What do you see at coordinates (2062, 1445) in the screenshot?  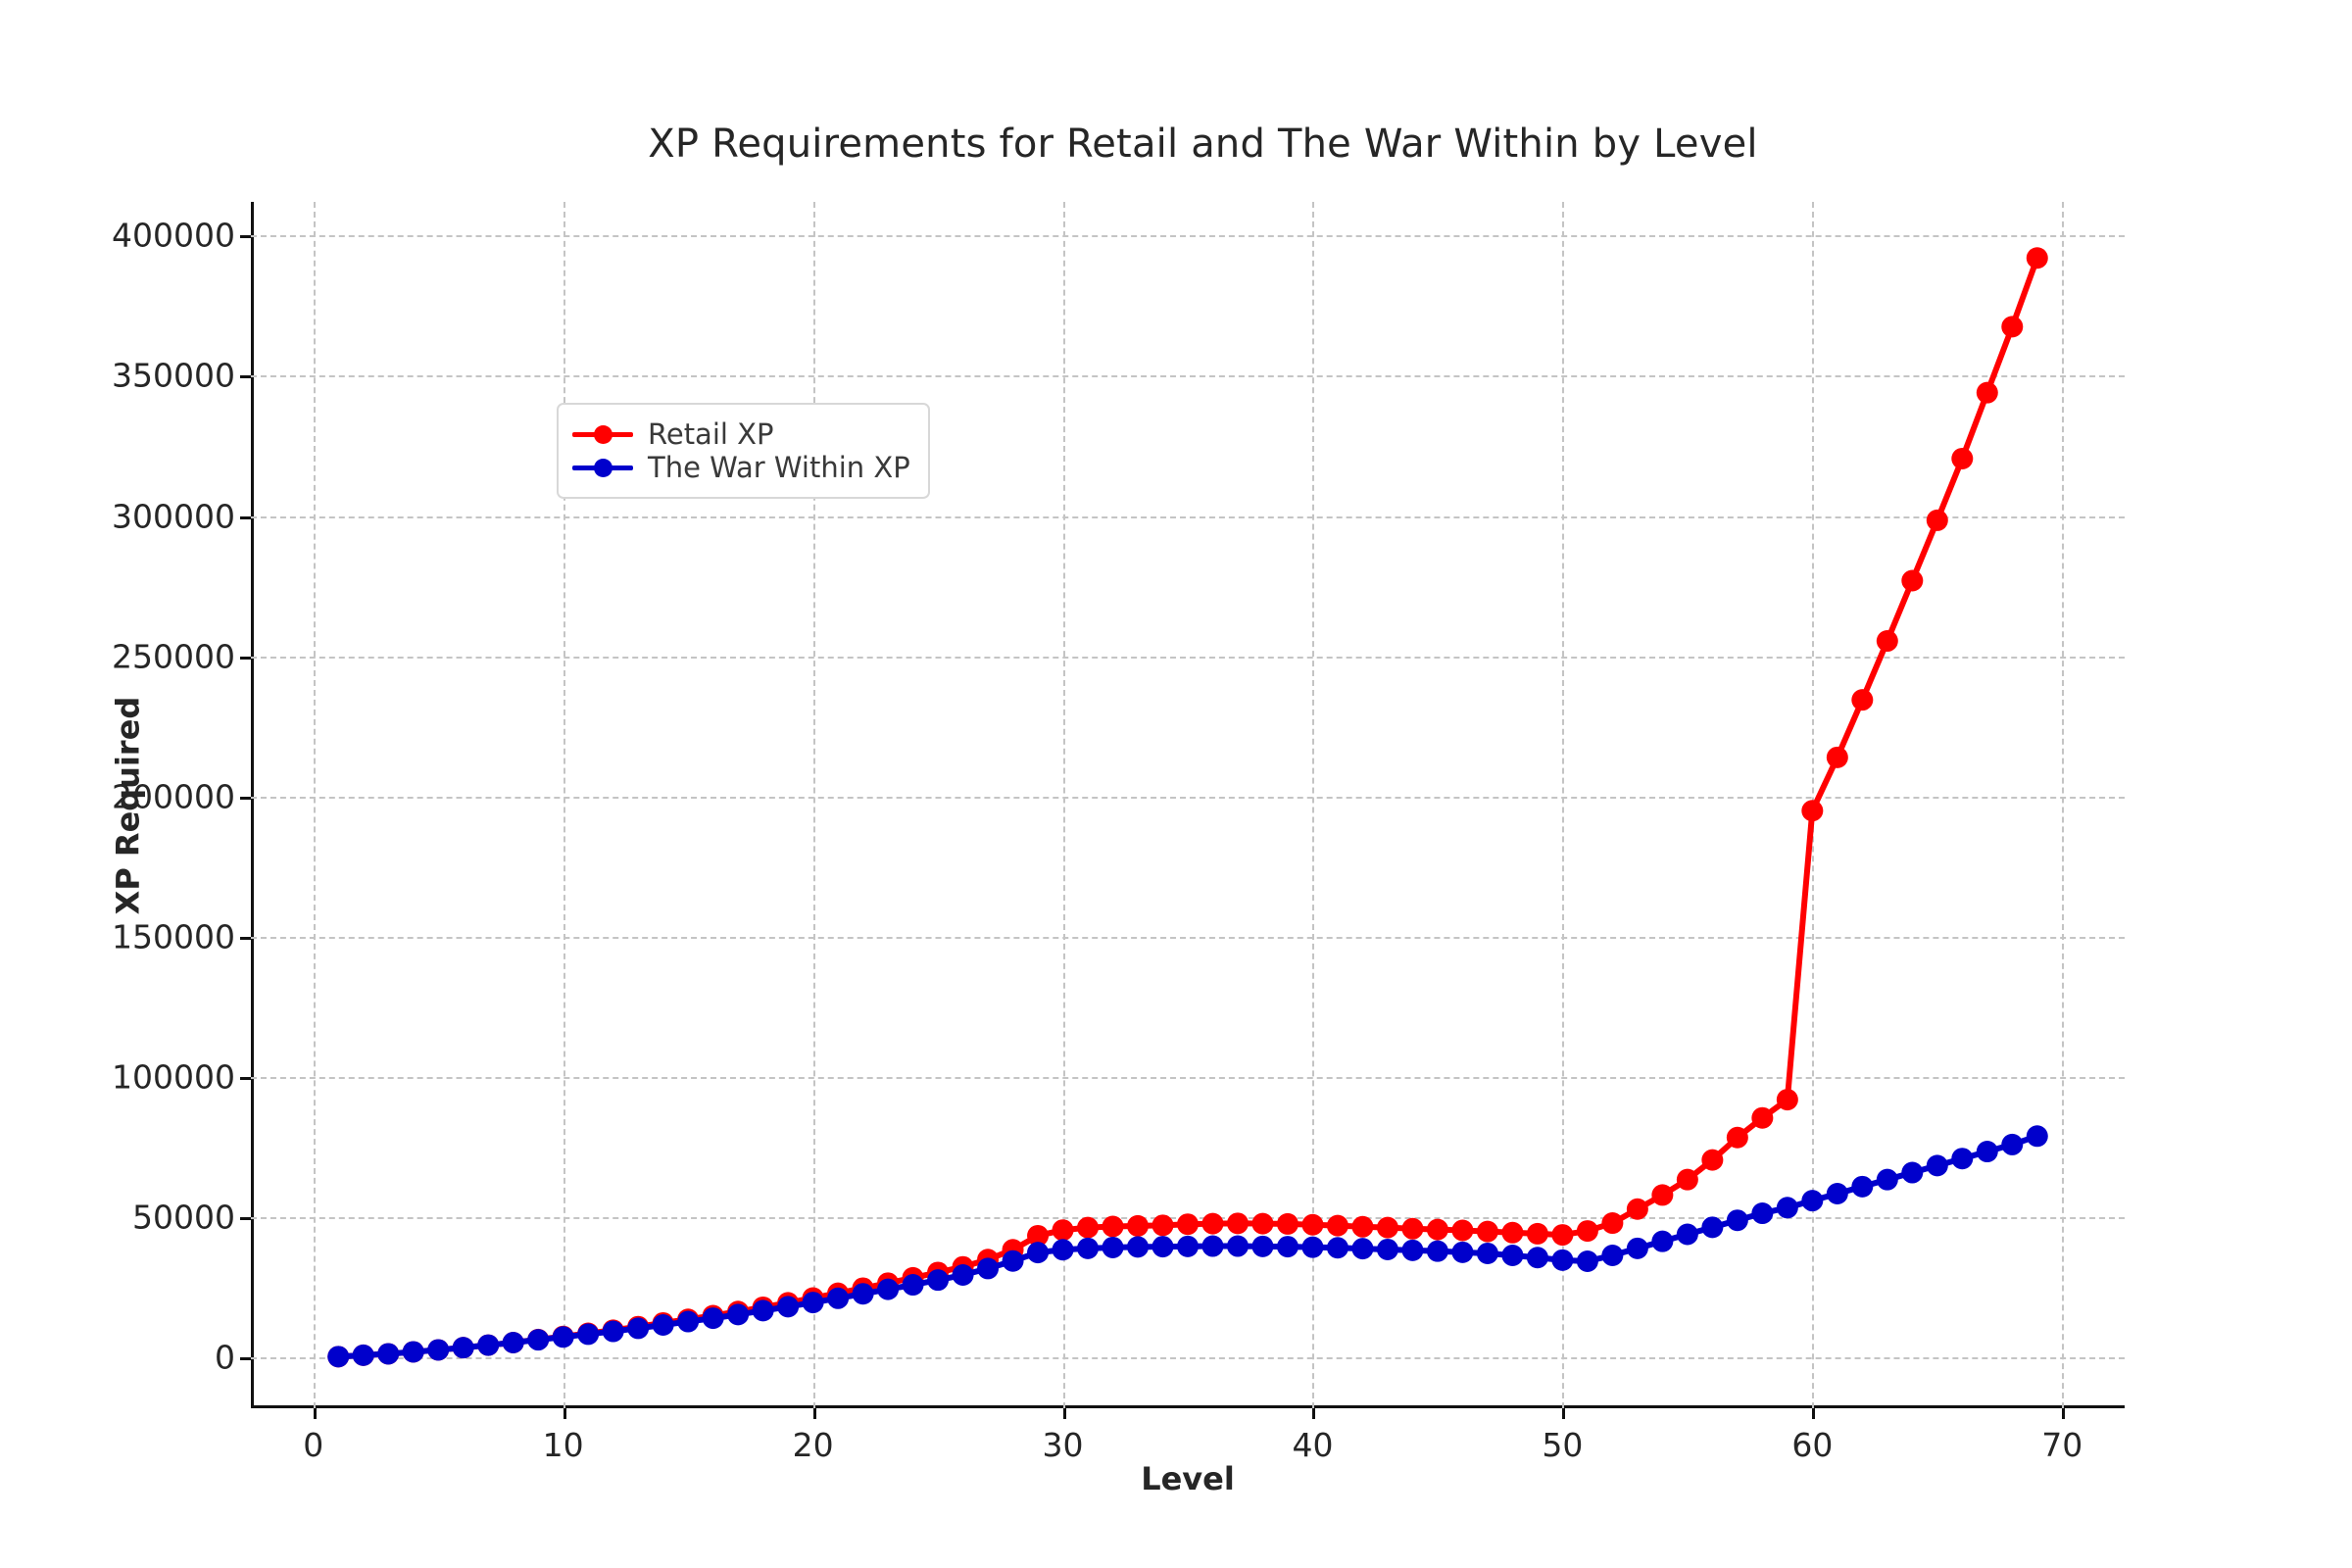 I see `x-tick-label: 70` at bounding box center [2062, 1445].